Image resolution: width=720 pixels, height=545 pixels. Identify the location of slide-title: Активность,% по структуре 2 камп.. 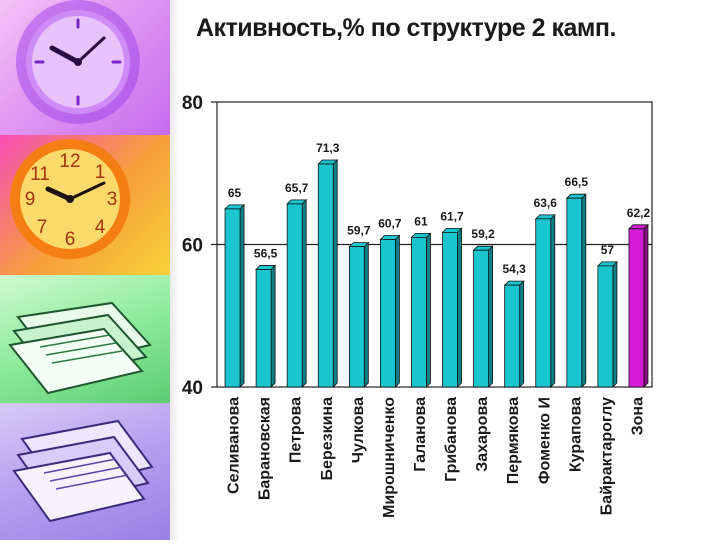
(406, 28).